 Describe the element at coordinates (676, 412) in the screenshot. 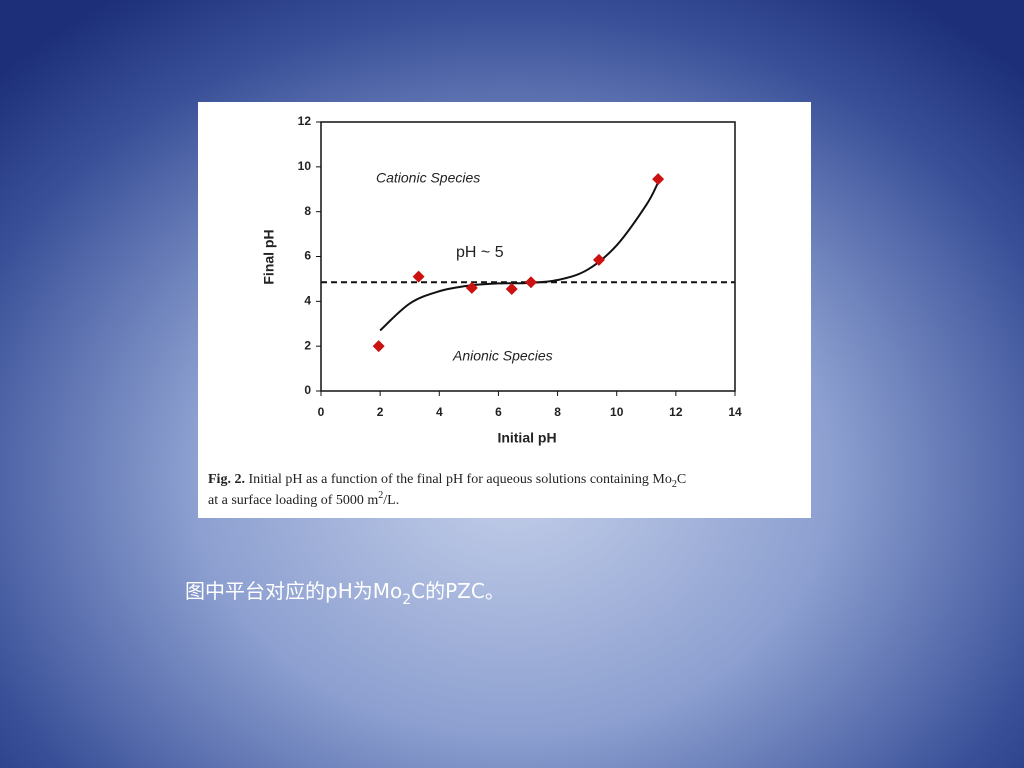

I see `x-tick-label: 12` at that location.